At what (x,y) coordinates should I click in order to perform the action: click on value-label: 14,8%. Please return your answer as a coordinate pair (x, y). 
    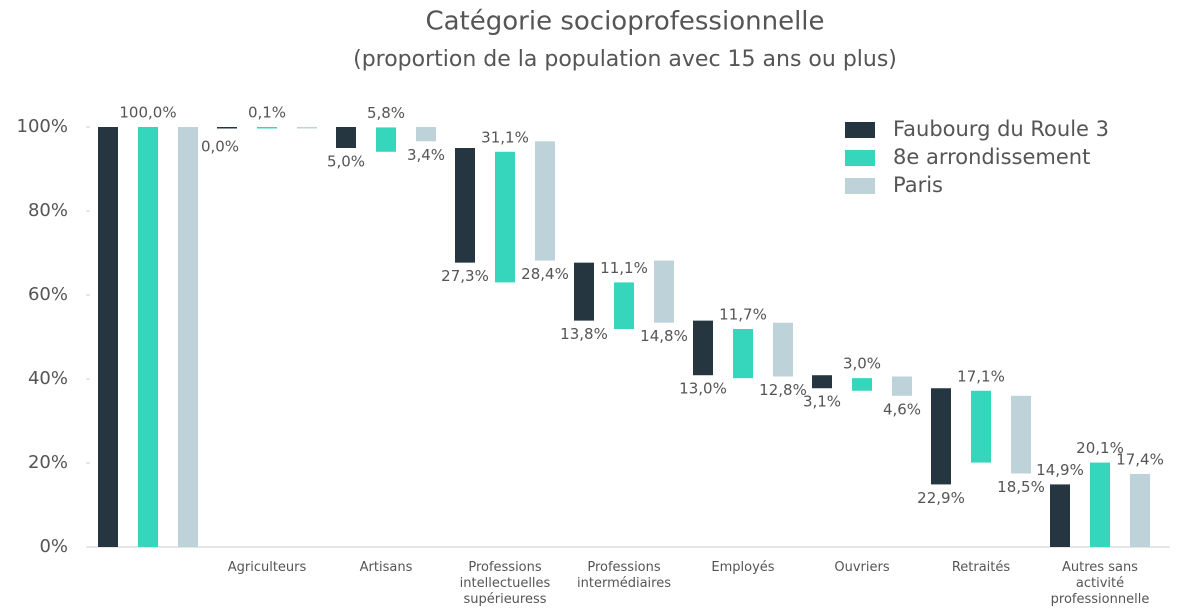
    Looking at the image, I should click on (664, 336).